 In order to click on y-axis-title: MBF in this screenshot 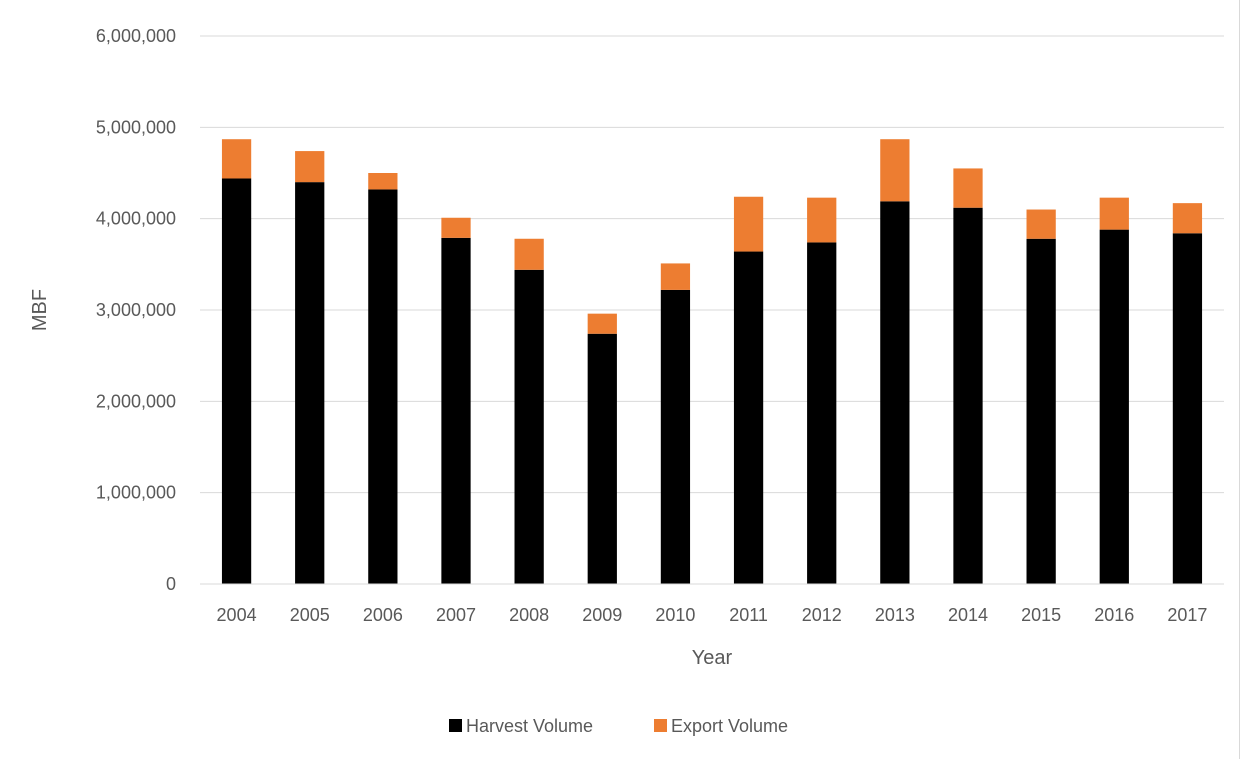, I will do `click(40, 310)`.